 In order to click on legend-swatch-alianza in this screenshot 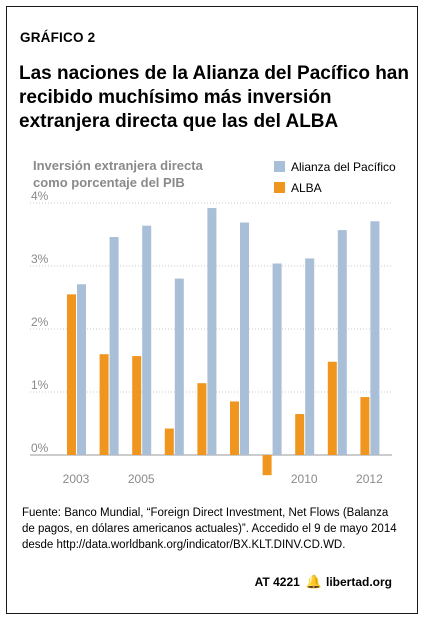, I will do `click(279, 166)`.